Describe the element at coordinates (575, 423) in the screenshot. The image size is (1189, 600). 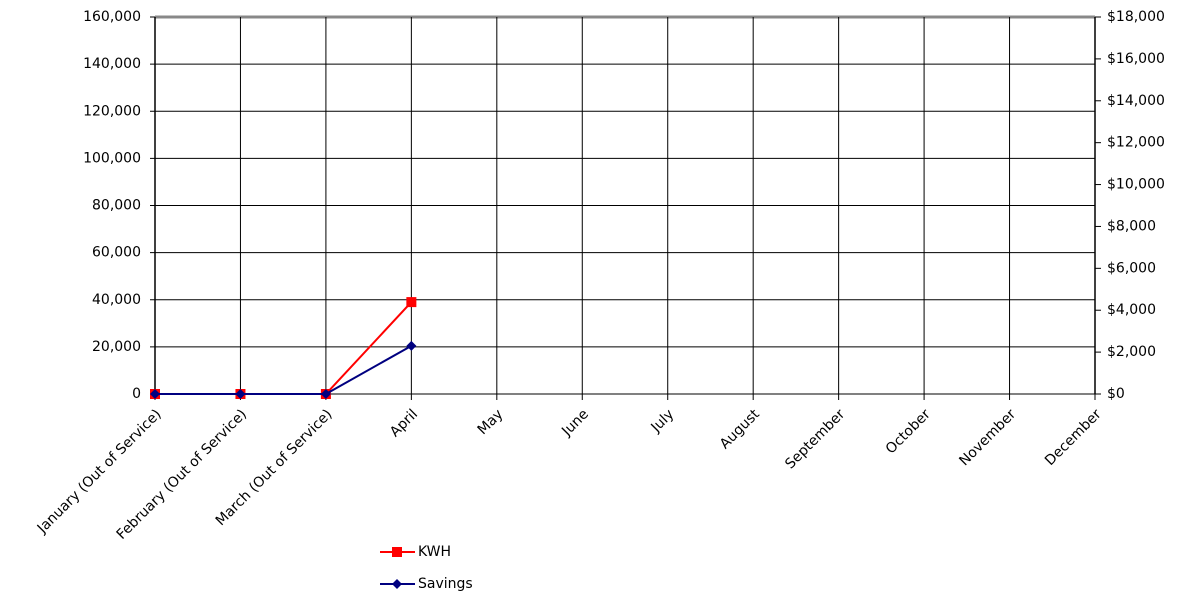
I see `x-tick-label: June` at that location.